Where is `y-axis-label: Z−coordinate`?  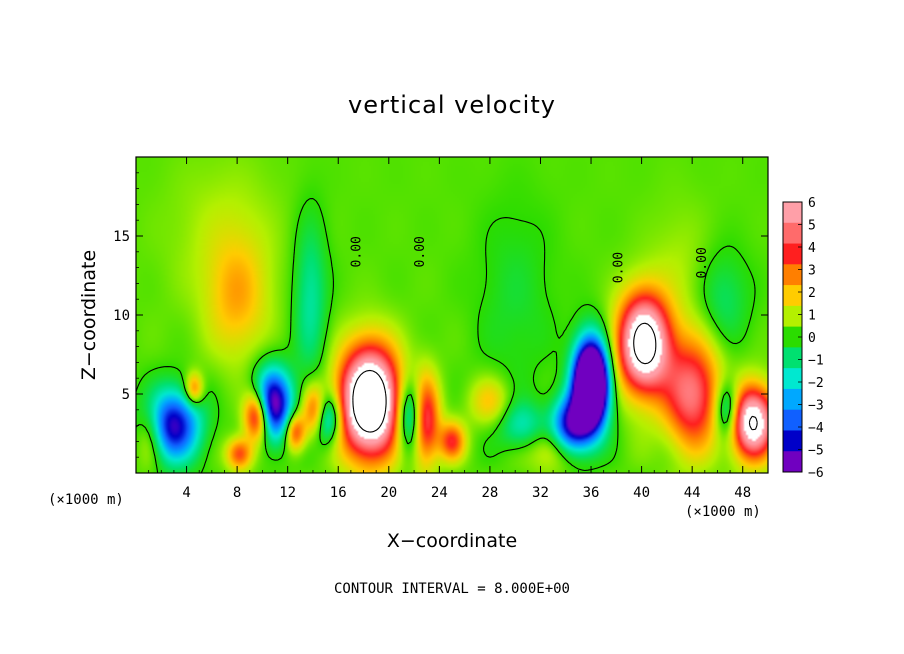
y-axis-label: Z−coordinate is located at coordinates (89, 315).